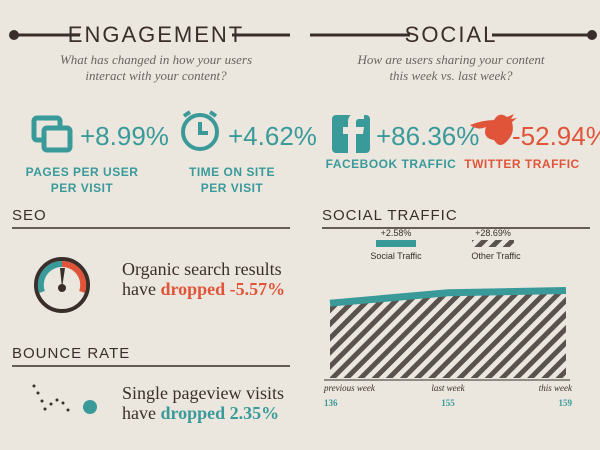 The width and height of the screenshot is (600, 450). Describe the element at coordinates (202, 269) in the screenshot. I see `seo-text: Organic search results` at that location.